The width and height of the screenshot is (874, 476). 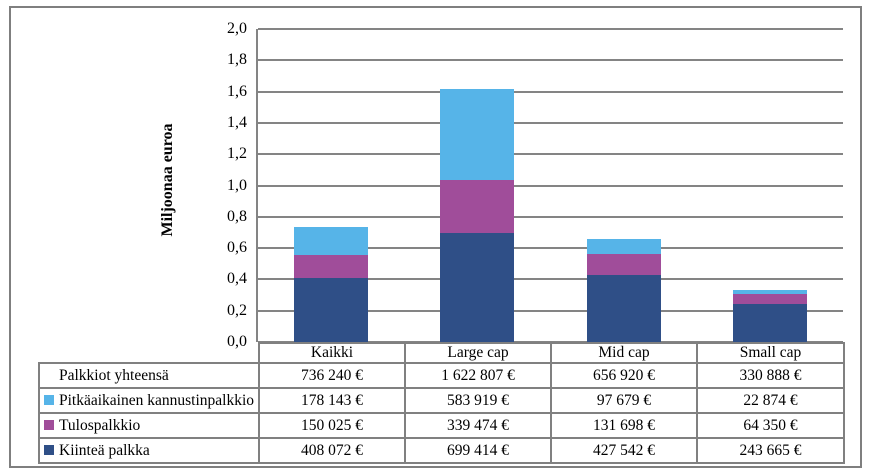 I want to click on value-cell: 408 072 €, so click(x=332, y=450).